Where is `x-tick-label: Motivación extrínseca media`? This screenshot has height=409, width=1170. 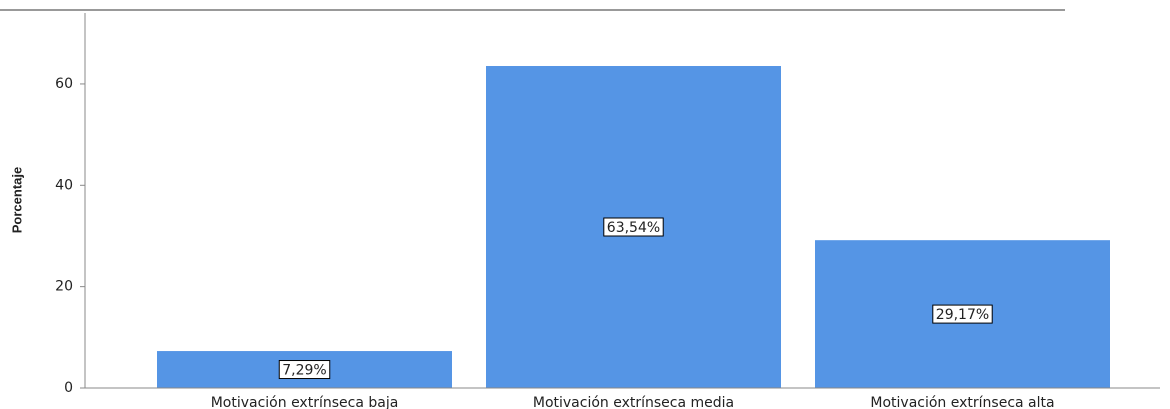
x-tick-label: Motivación extrínseca media is located at coordinates (633, 402).